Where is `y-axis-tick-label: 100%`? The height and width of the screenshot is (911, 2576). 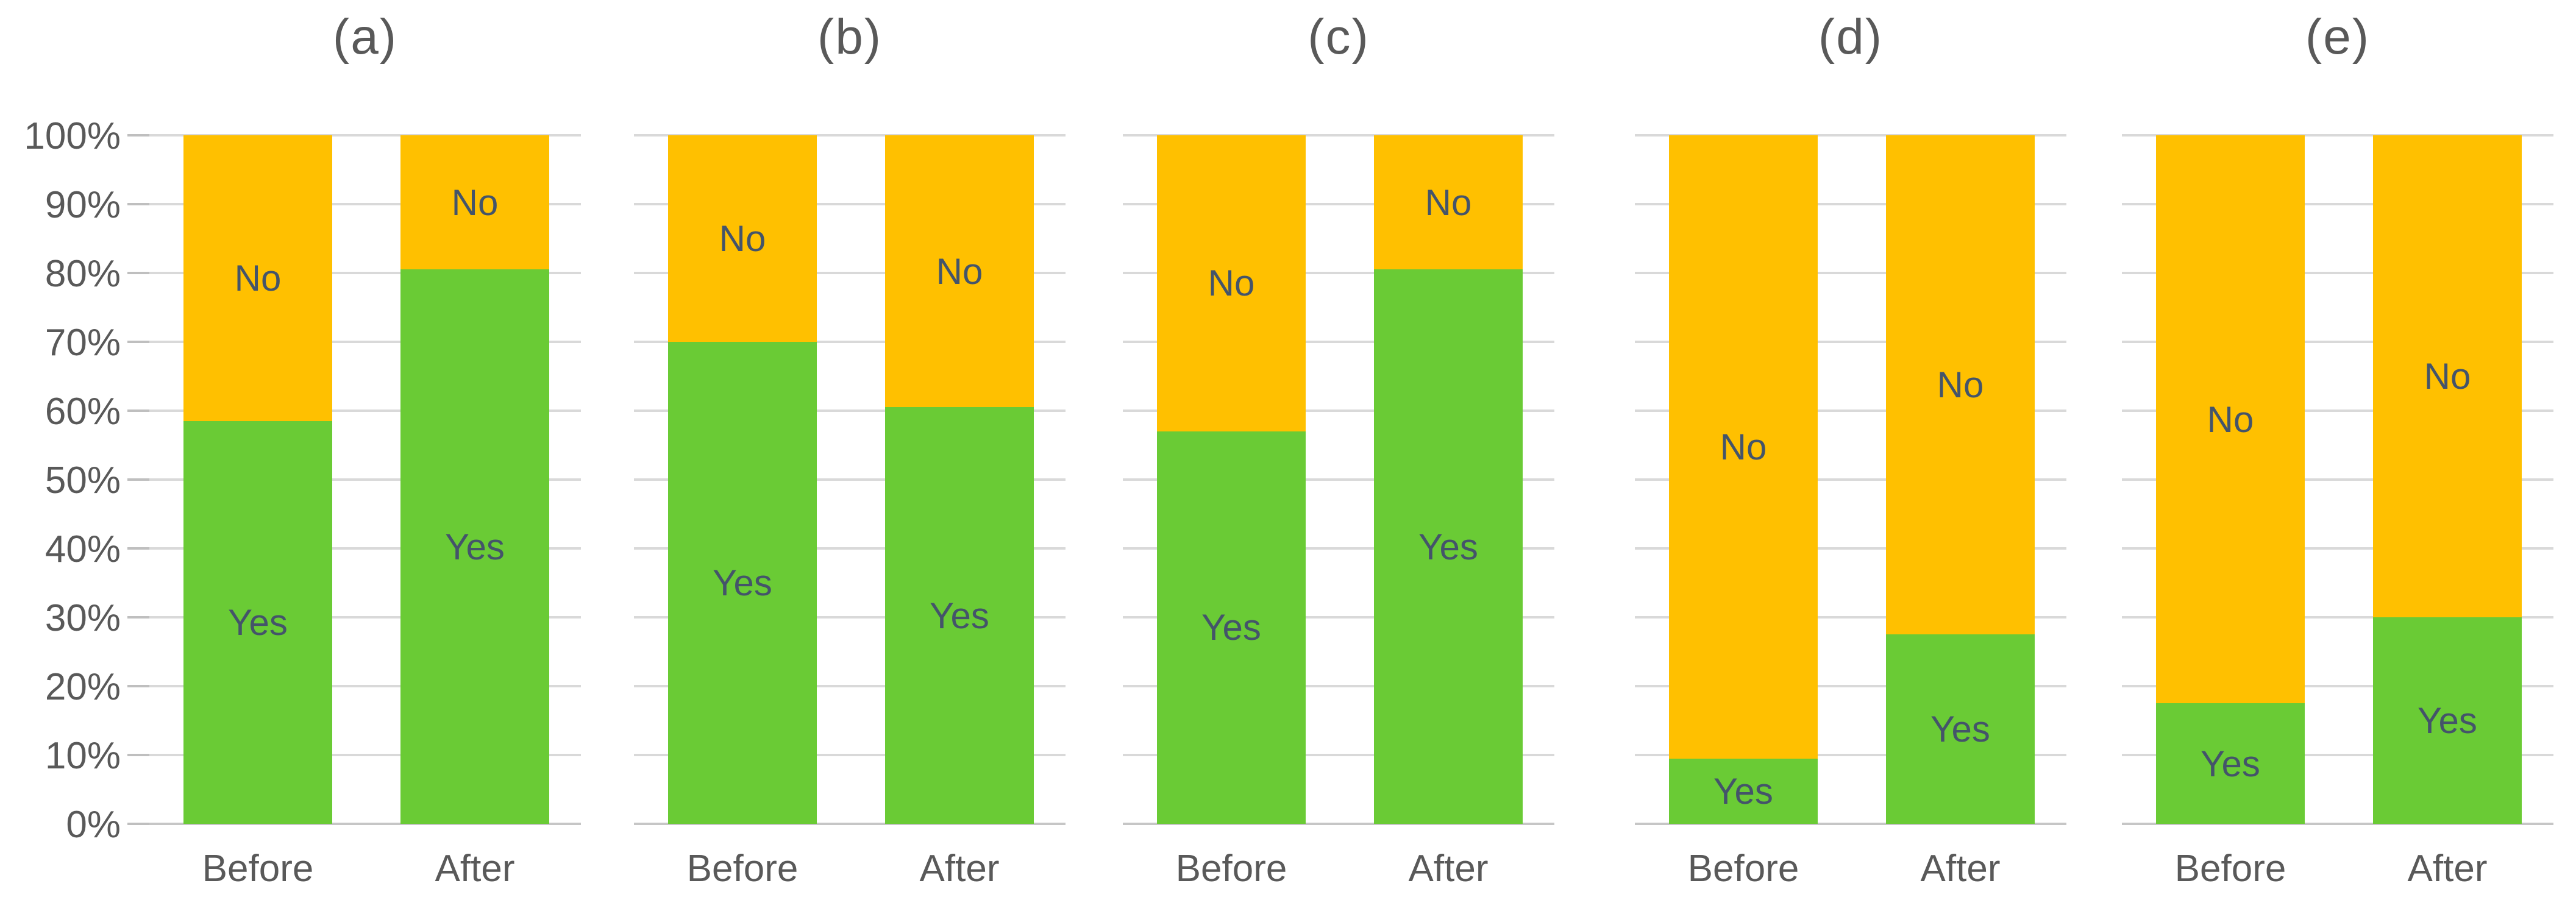
y-axis-tick-label: 100% is located at coordinates (72, 136).